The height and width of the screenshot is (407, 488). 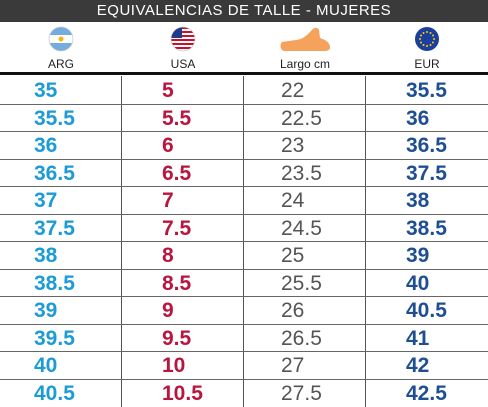 What do you see at coordinates (177, 228) in the screenshot?
I see `size-cell-usa: 7.5` at bounding box center [177, 228].